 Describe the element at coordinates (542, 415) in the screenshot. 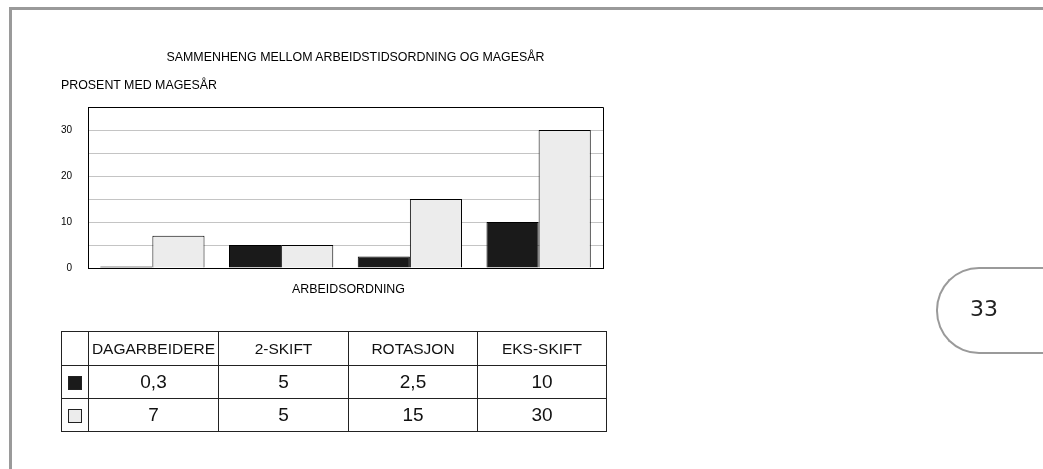

I see `data-label: 30` at that location.